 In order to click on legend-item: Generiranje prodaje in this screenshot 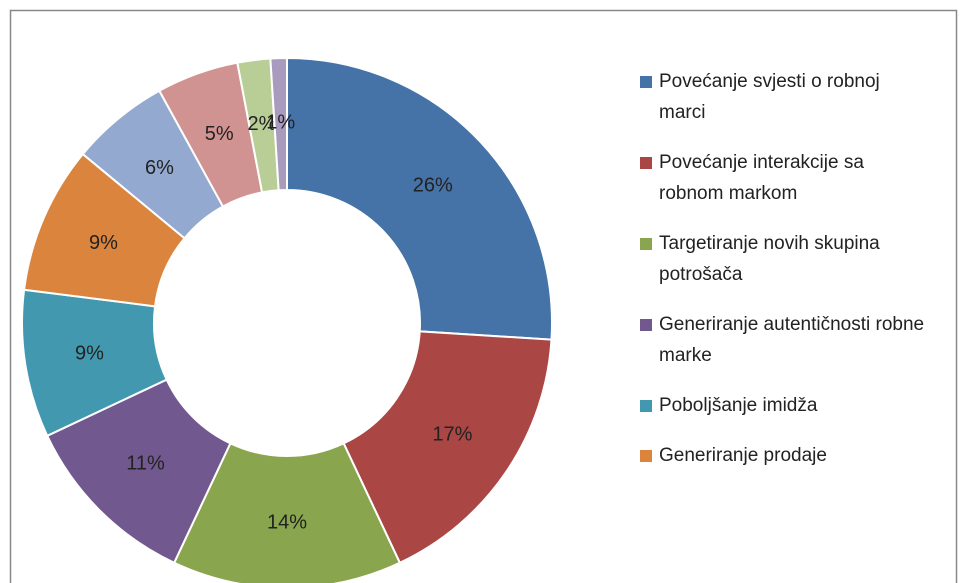, I will do `click(785, 455)`.